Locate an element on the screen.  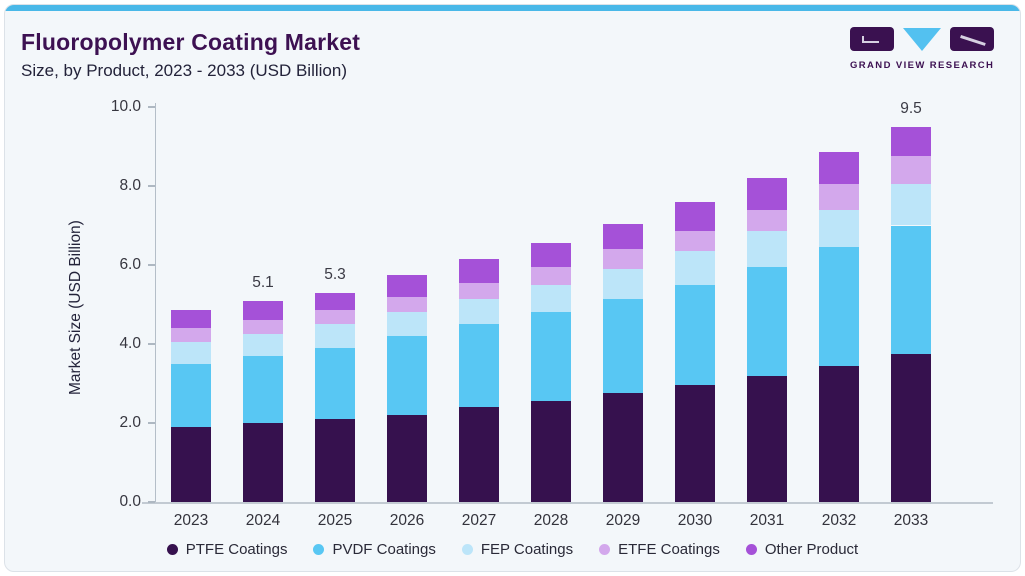
gvr-r-mark-icon is located at coordinates (972, 39).